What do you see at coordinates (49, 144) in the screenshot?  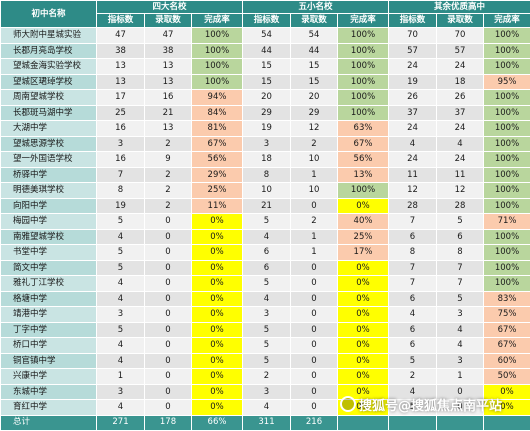 I see `school-name-cell: 望城思源学校` at bounding box center [49, 144].